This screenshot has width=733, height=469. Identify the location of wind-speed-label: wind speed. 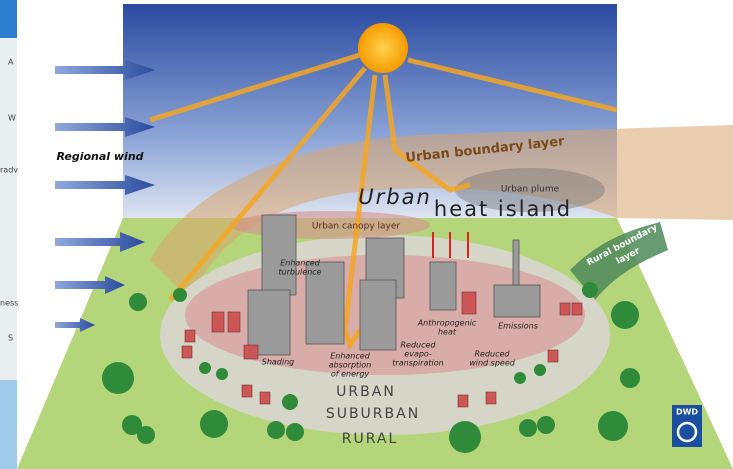
(492, 363).